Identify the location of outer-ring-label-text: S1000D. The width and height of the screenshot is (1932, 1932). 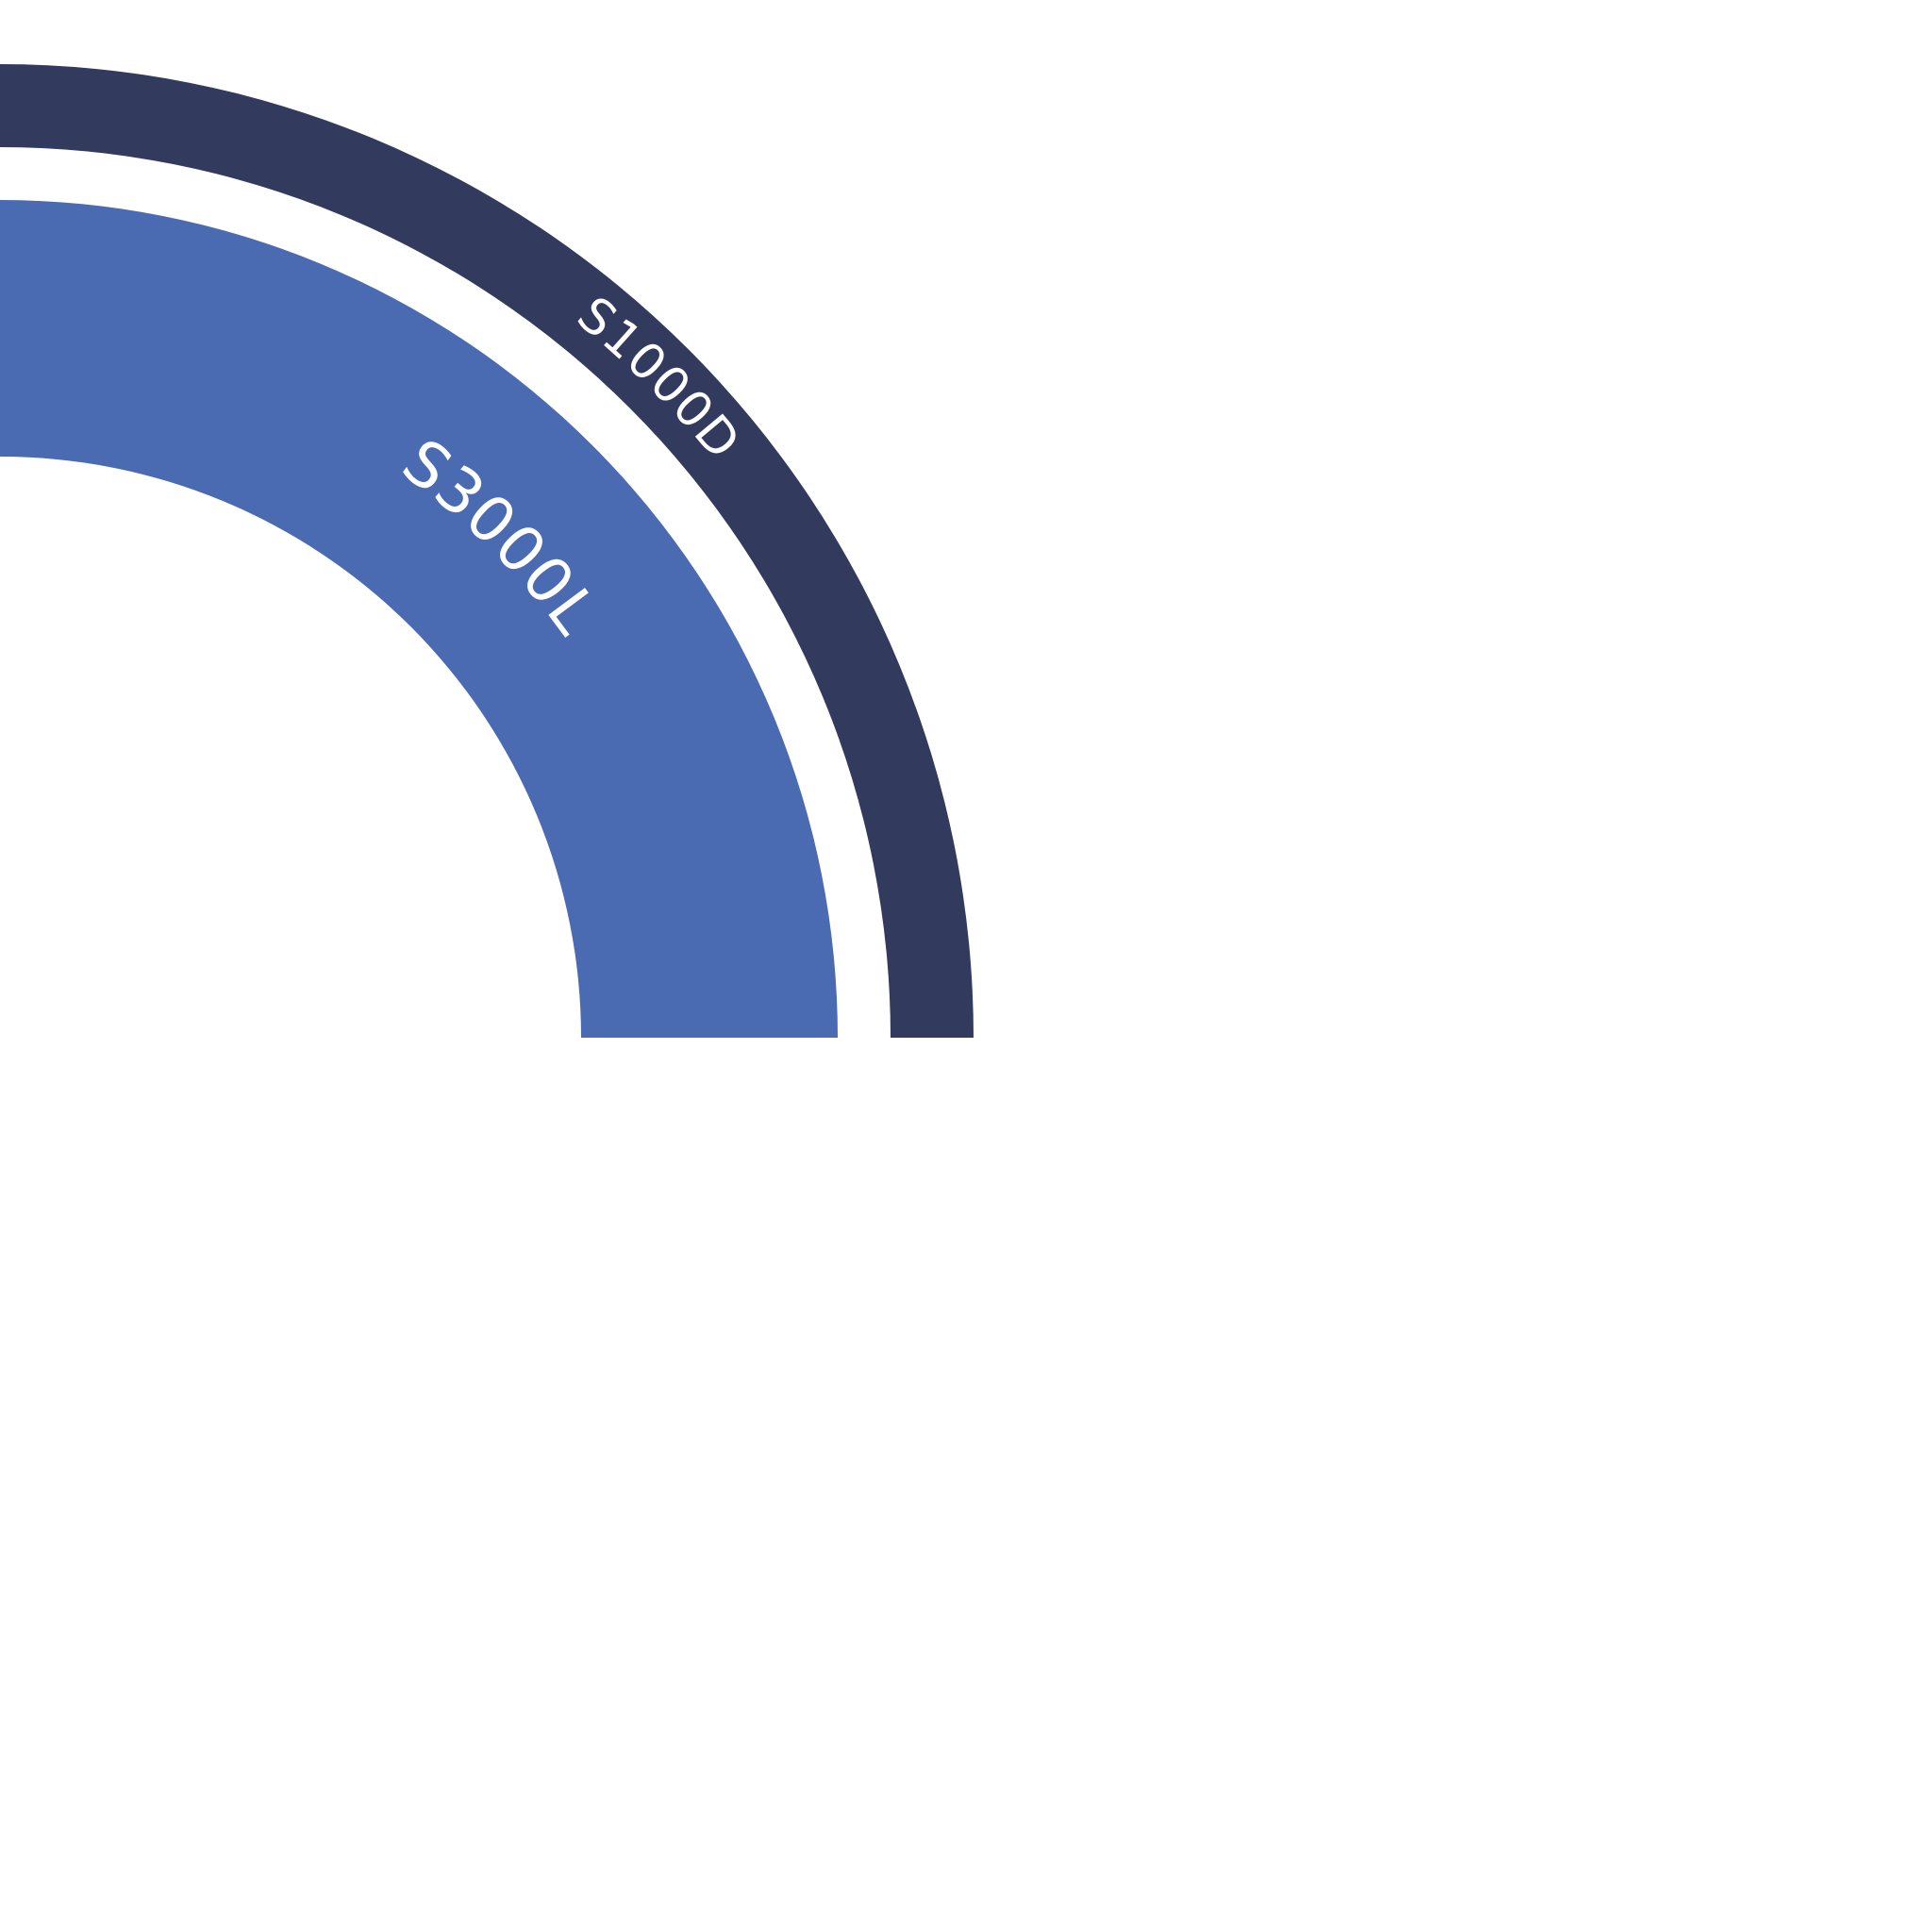
(659, 378).